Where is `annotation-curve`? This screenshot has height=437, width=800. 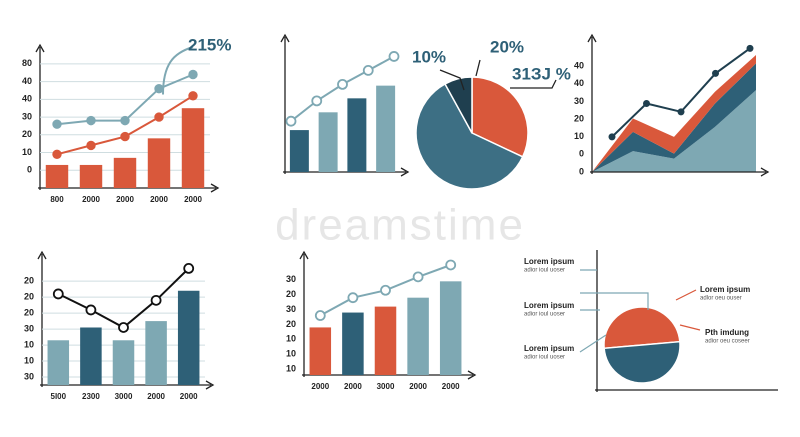 annotation-curve is located at coordinates (178, 70).